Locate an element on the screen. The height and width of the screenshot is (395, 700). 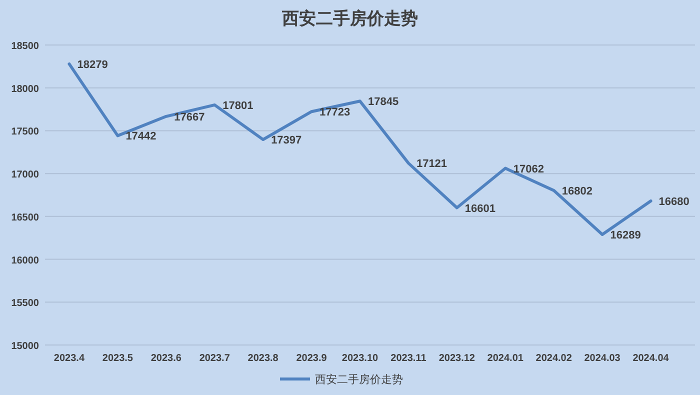
x-tick-label: 2023.10 is located at coordinates (360, 358).